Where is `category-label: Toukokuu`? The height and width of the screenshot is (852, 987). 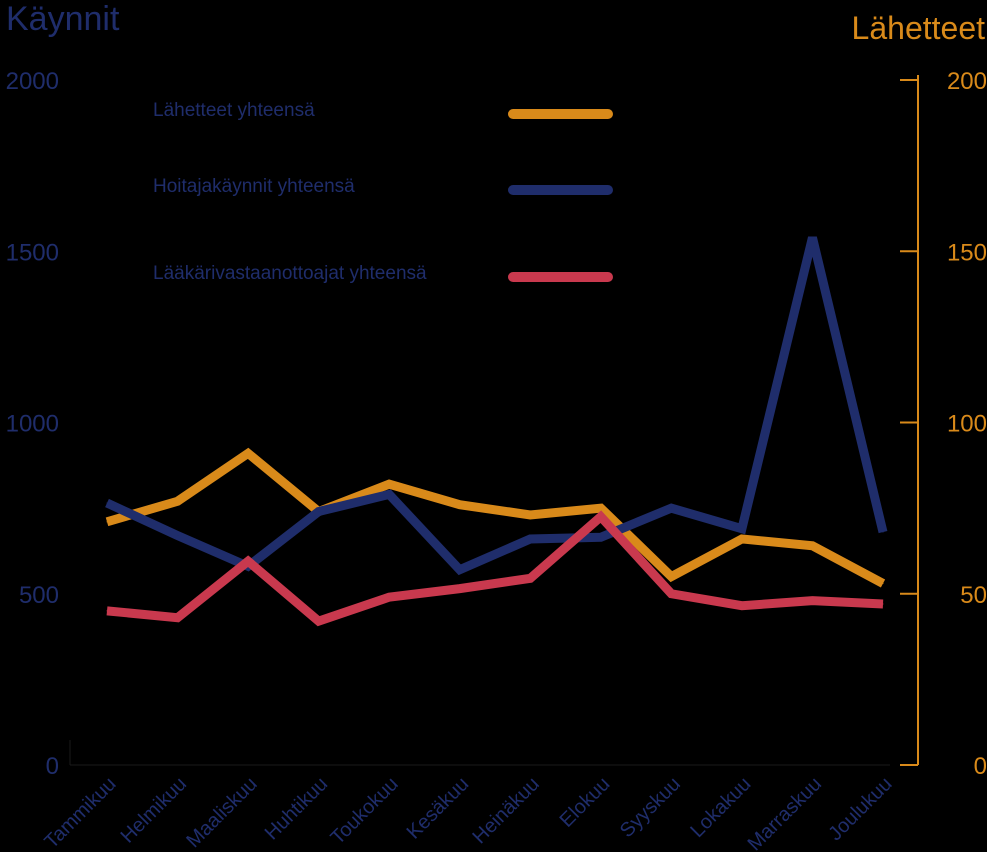 category-label: Toukokuu is located at coordinates (365, 811).